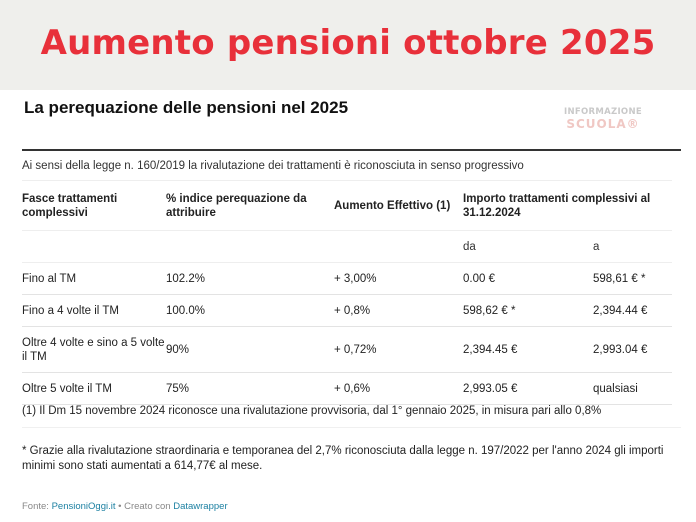 The image size is (696, 522). I want to click on logo-bottom-text: SCUOLA®, so click(603, 123).